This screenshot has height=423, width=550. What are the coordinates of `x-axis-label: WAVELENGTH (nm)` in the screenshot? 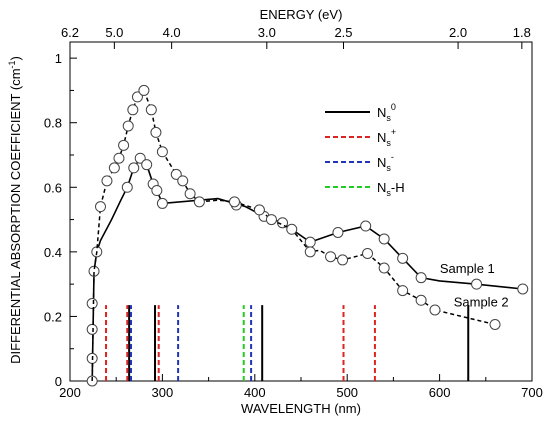 It's located at (301, 408).